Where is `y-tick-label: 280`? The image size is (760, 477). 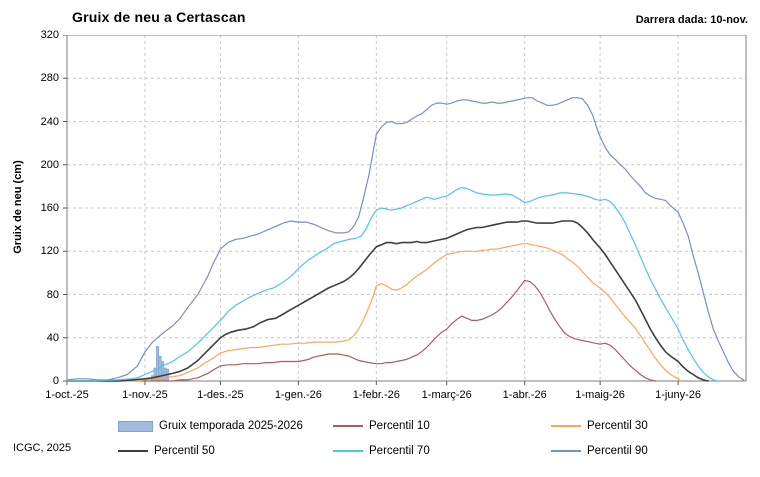
y-tick-label: 280 is located at coordinates (49, 78).